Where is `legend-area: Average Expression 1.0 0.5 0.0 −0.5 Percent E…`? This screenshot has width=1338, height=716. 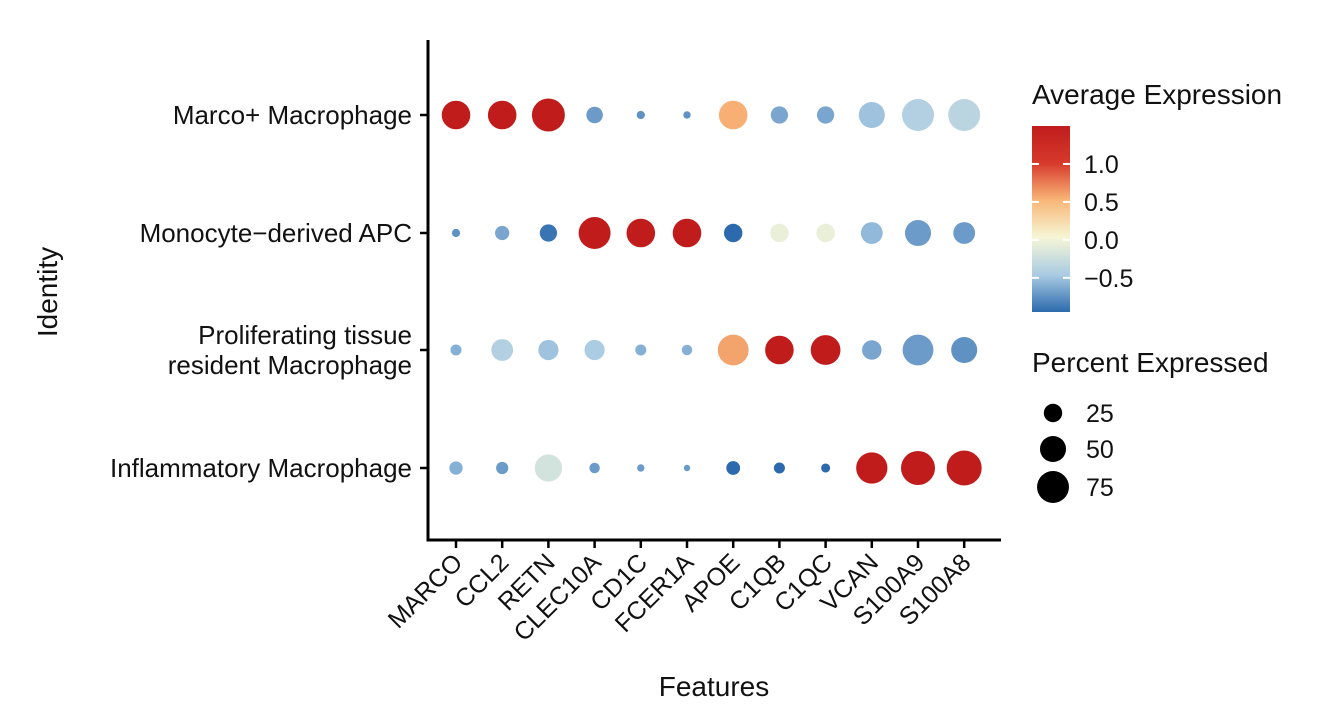
legend-area: Average Expression 1.0 0.5 0.0 −0.5 Percent E… is located at coordinates (1157, 291).